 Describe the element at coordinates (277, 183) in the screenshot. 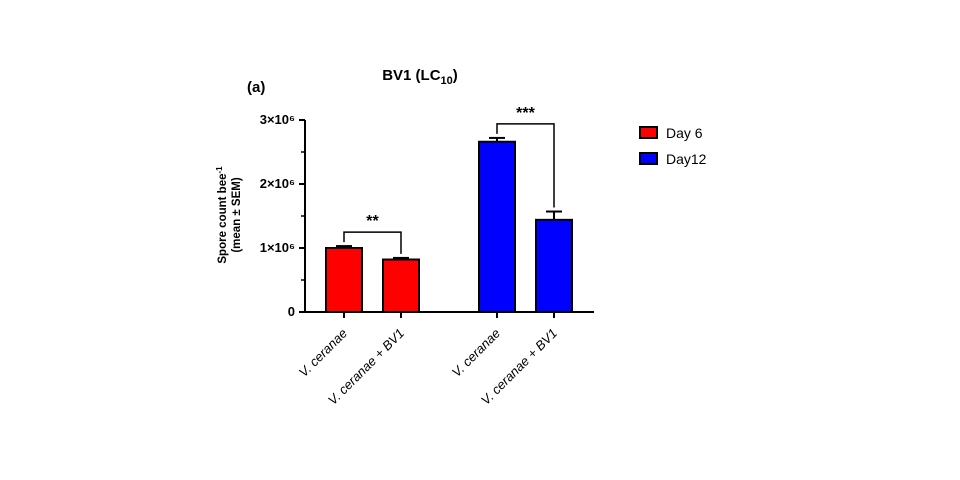

I see `y-tick-label: 2×10⁶` at that location.